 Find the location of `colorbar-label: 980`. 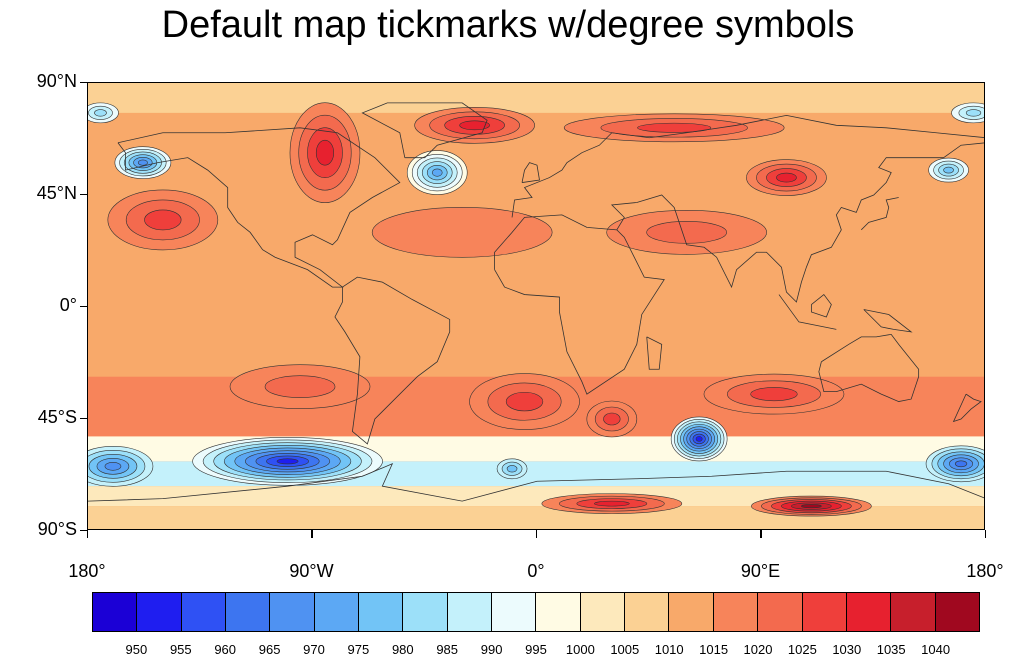

colorbar-label: 980 is located at coordinates (402, 649).